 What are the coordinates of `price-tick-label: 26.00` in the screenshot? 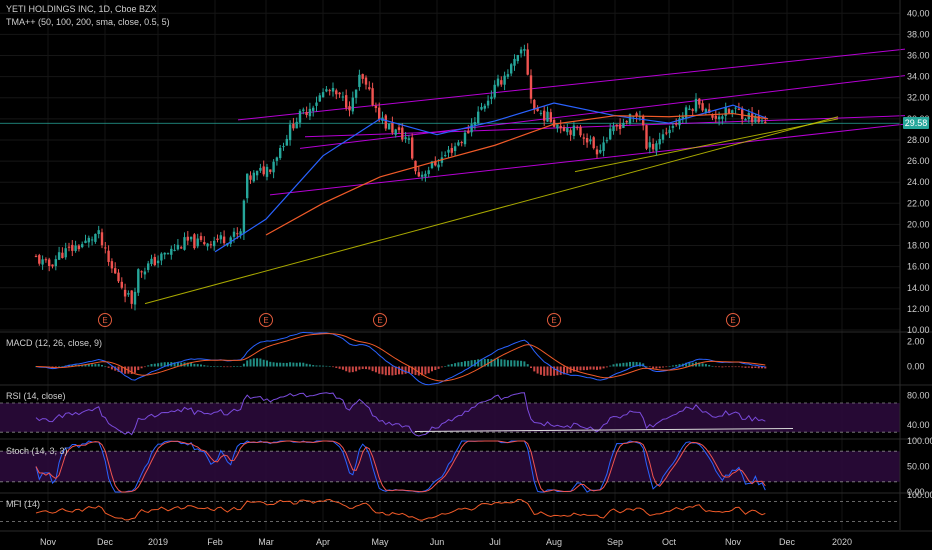 It's located at (918, 161).